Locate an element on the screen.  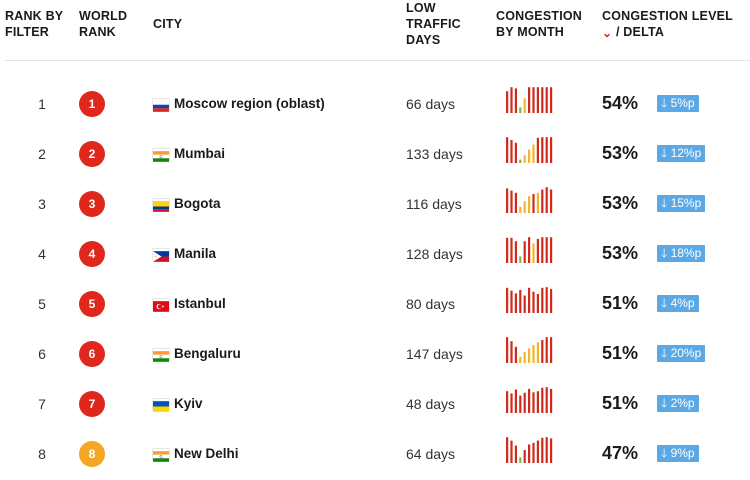
table-row: 4 4 Manila 128 days 53% 🡓 18%p is located at coordinates (375, 255).